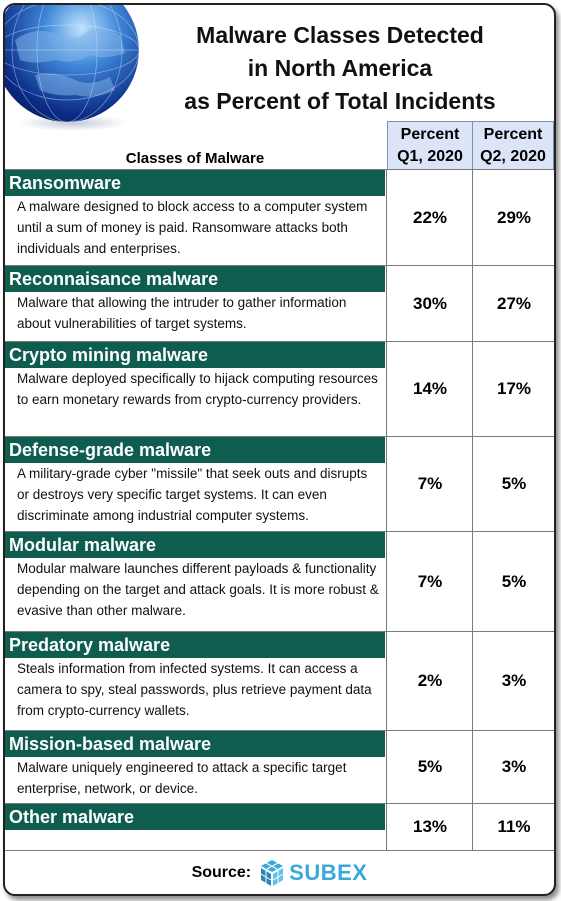 The image size is (561, 901). Describe the element at coordinates (429, 389) in the screenshot. I see `q1-percent: 14%` at that location.